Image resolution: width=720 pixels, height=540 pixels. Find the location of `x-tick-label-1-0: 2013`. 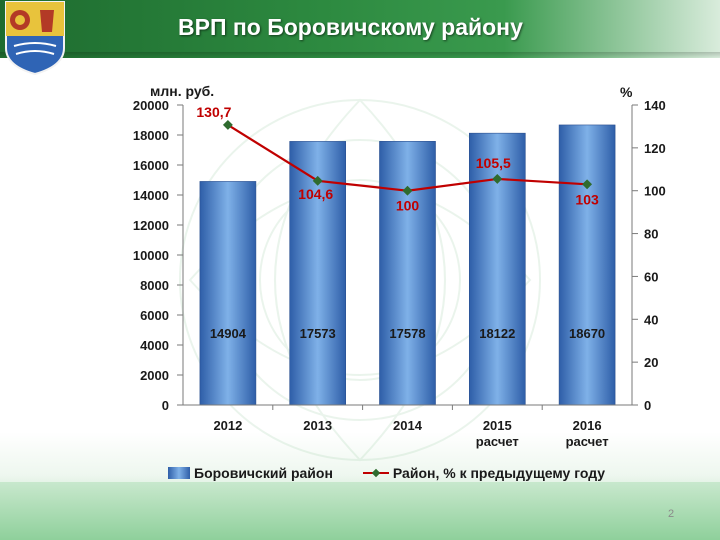

x-tick-label-1-0: 2013 is located at coordinates (317, 425).